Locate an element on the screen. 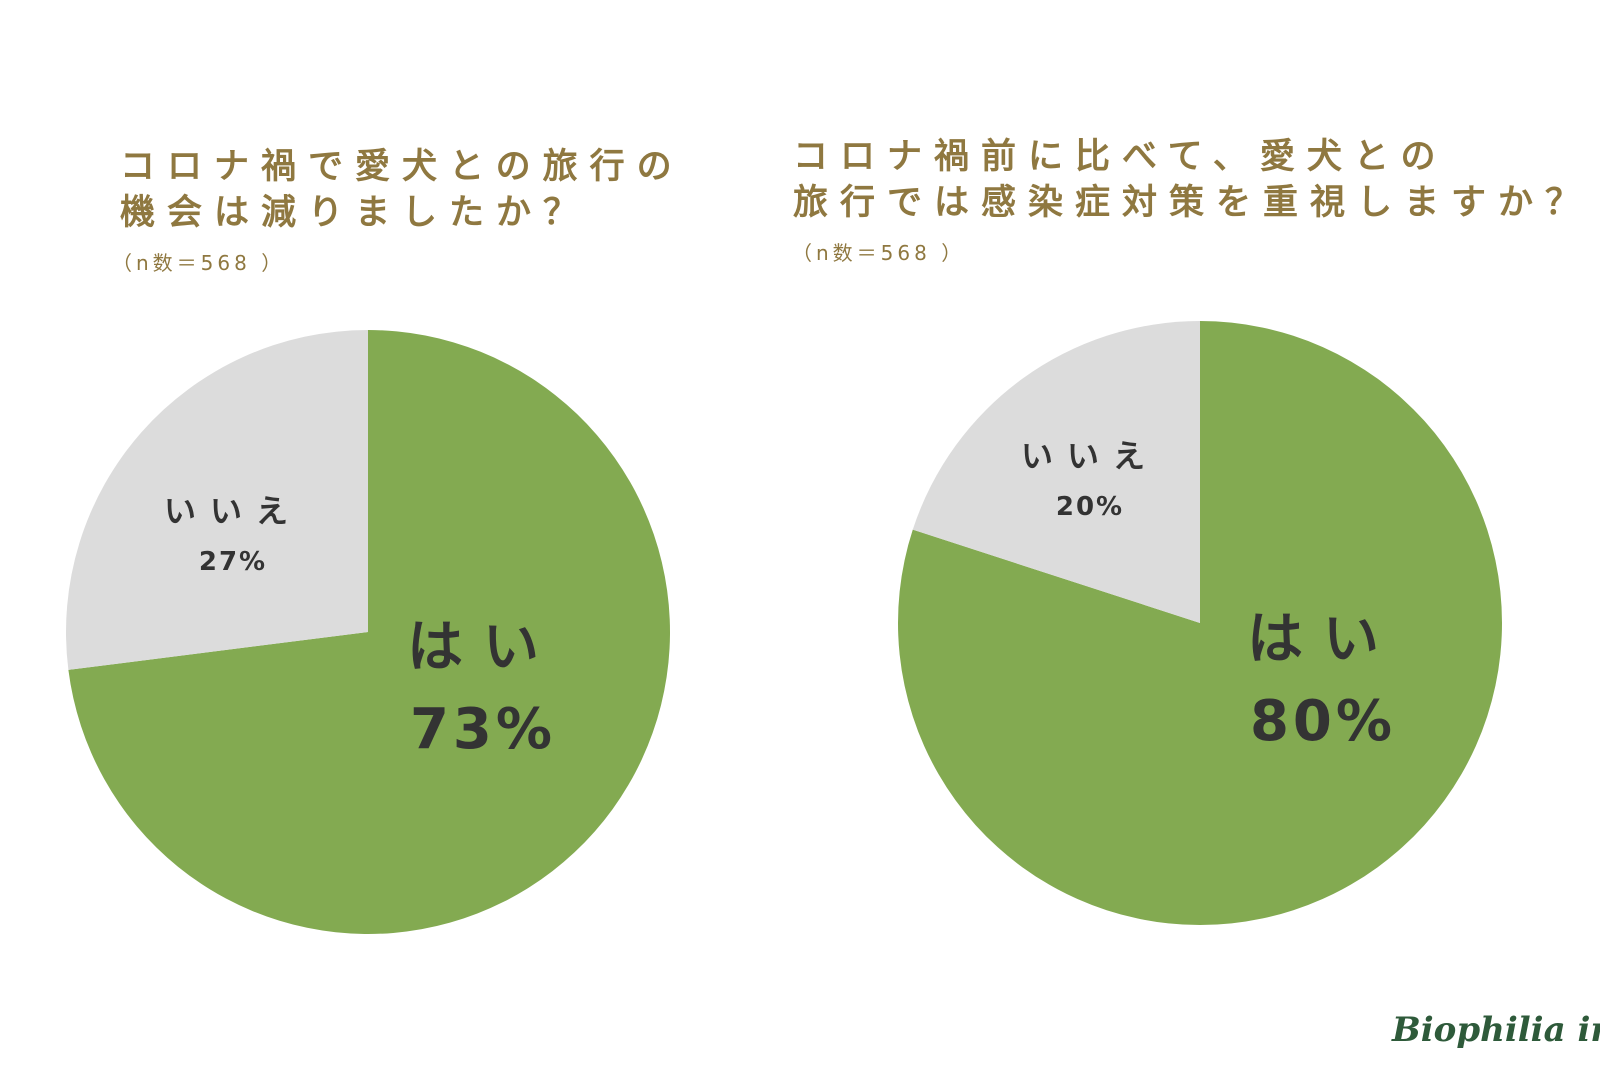  pie-1-label-yes: はい is located at coordinates (483, 647).